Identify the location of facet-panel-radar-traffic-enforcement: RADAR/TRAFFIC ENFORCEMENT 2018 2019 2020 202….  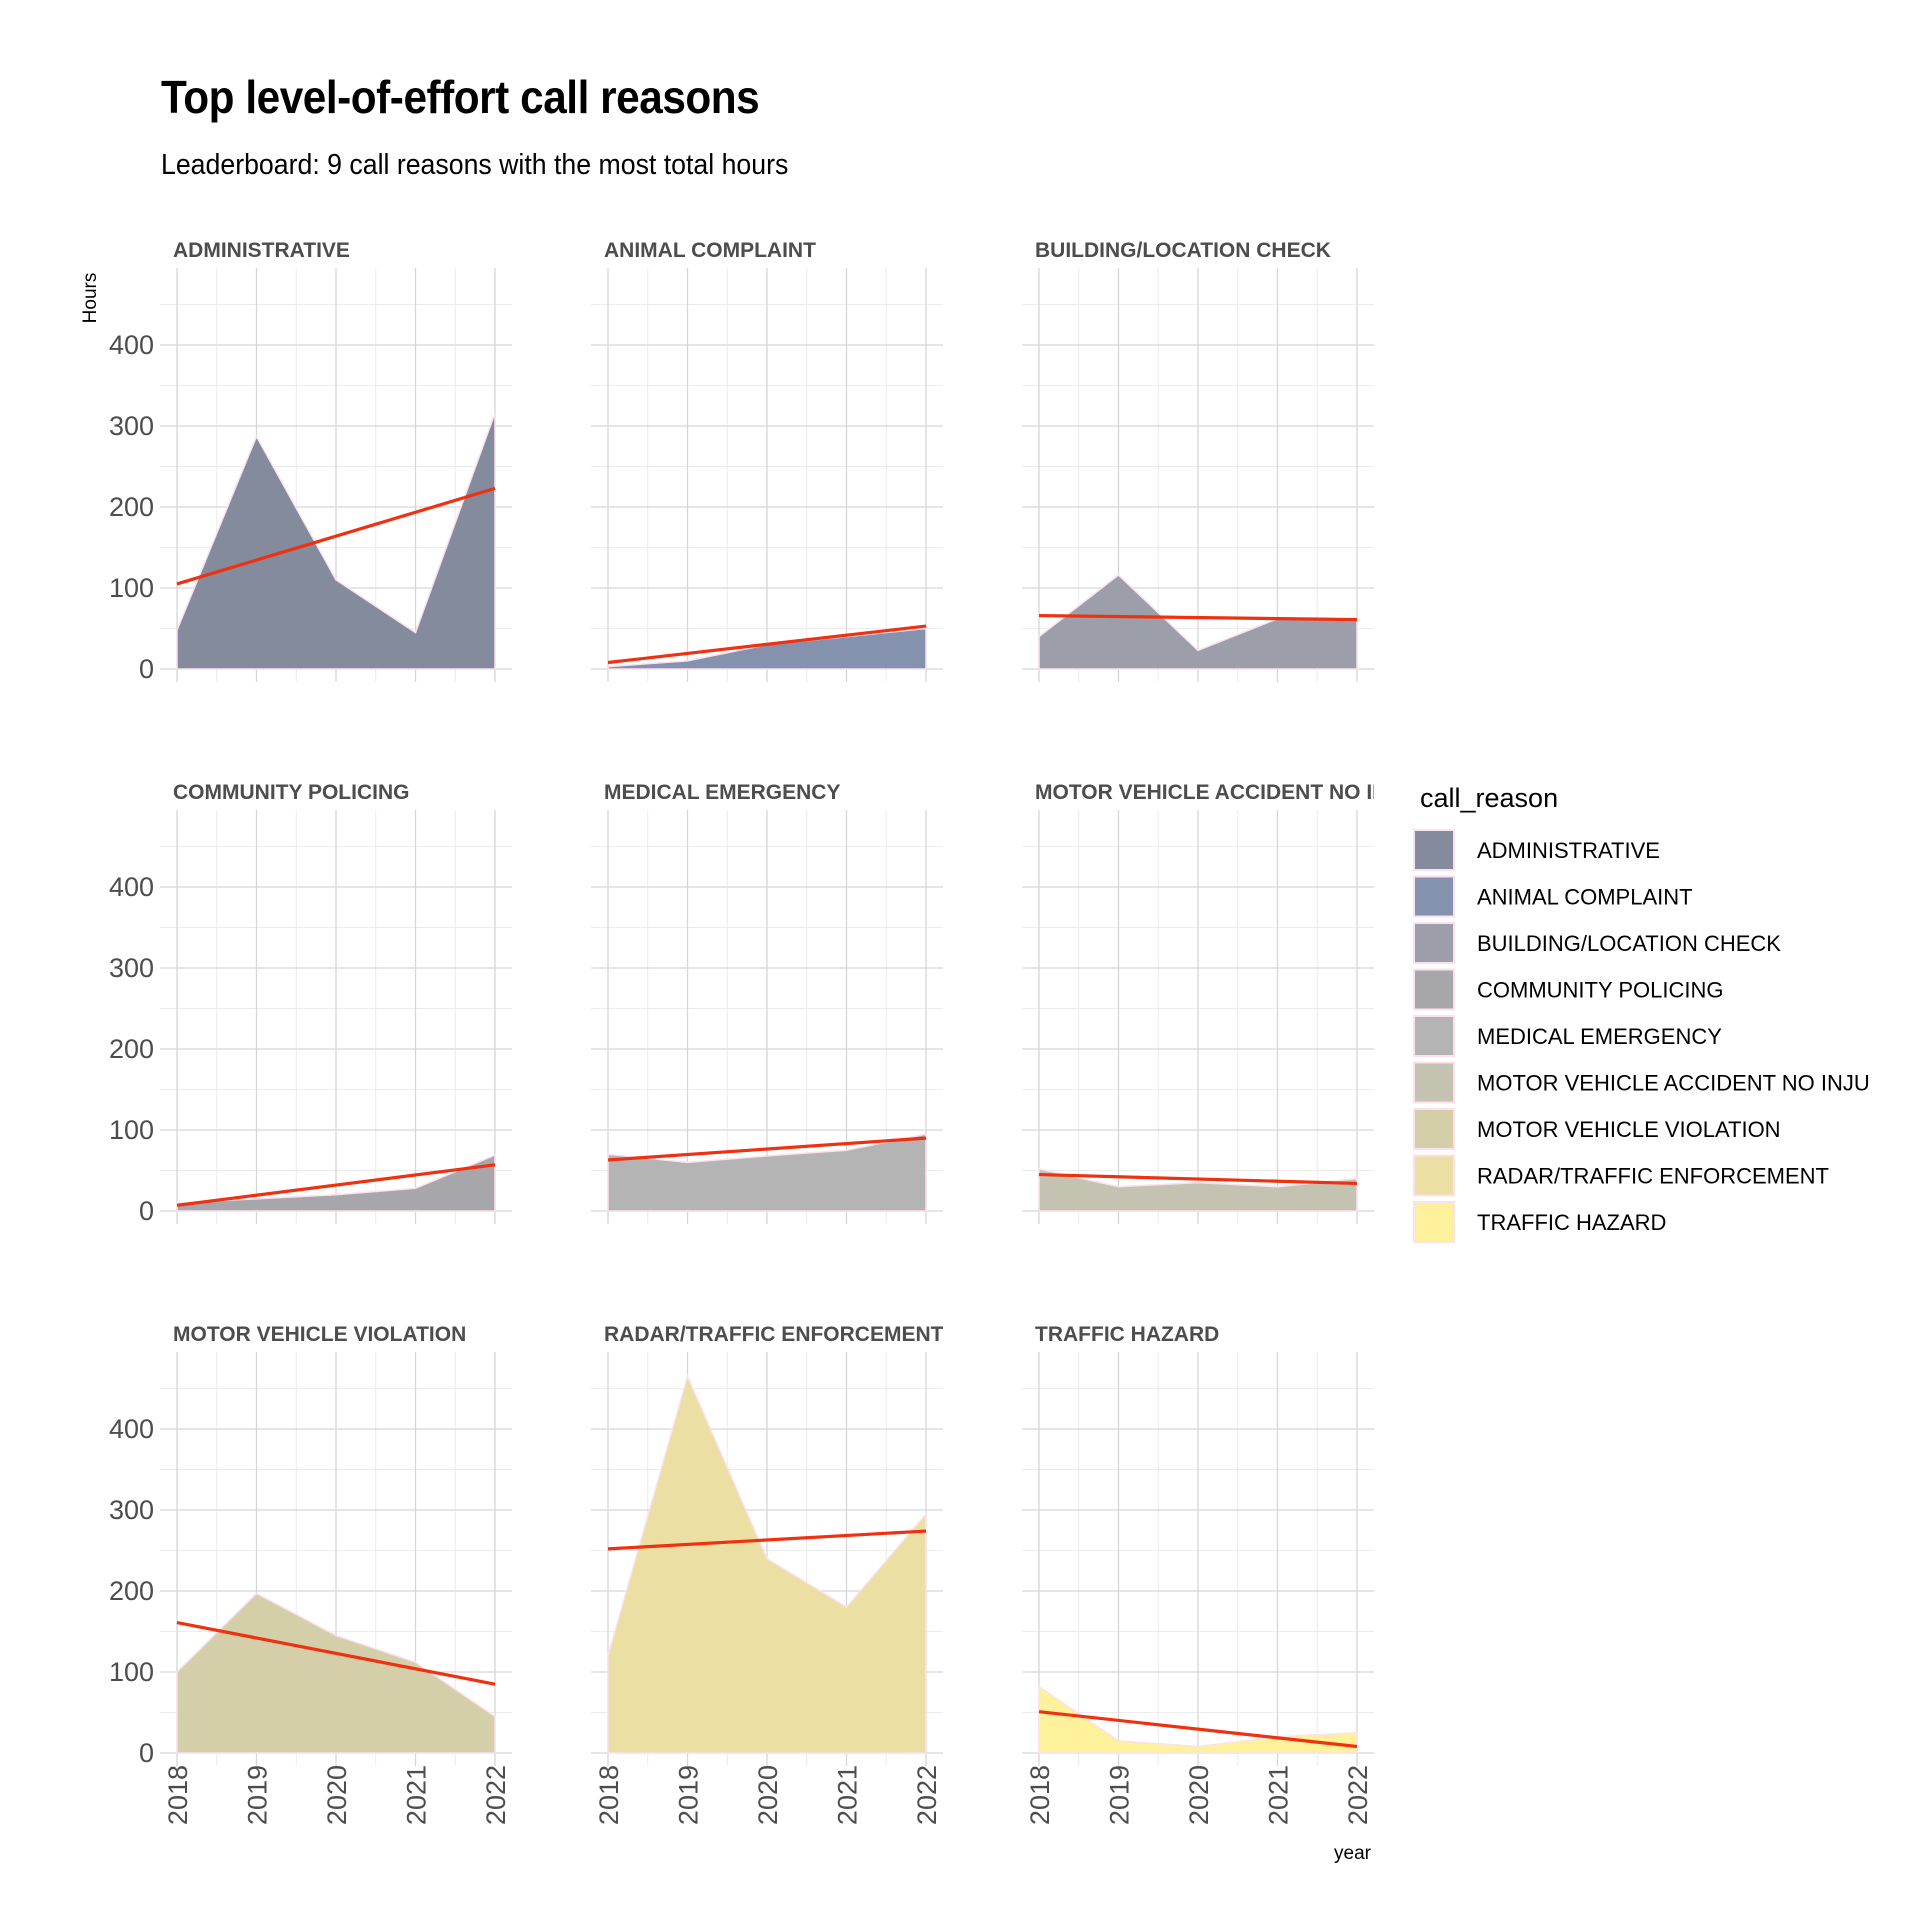
(767, 1574).